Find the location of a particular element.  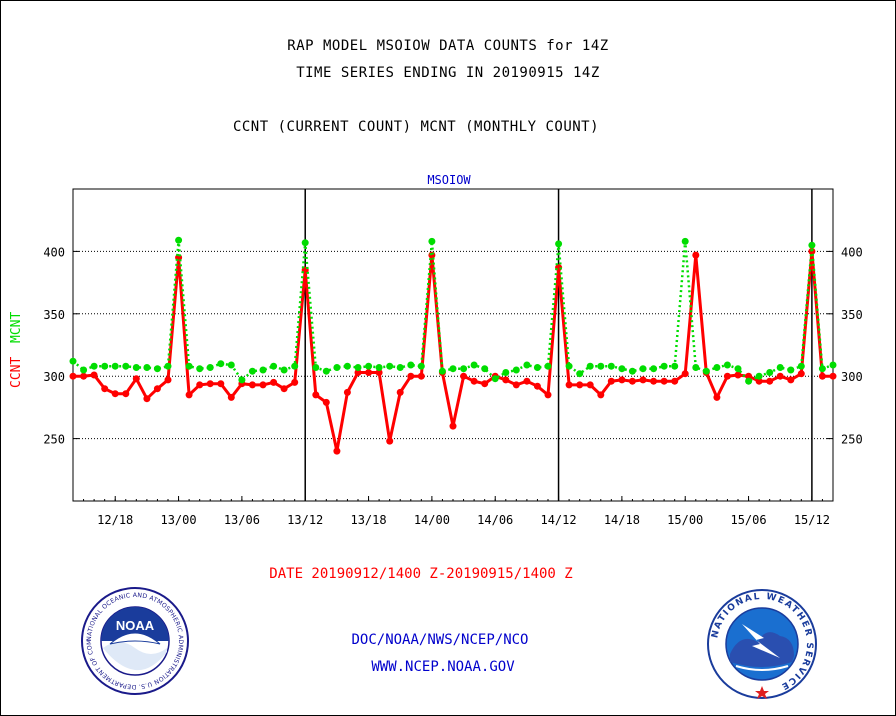

chart-title: MSOIOW is located at coordinates (449, 180).